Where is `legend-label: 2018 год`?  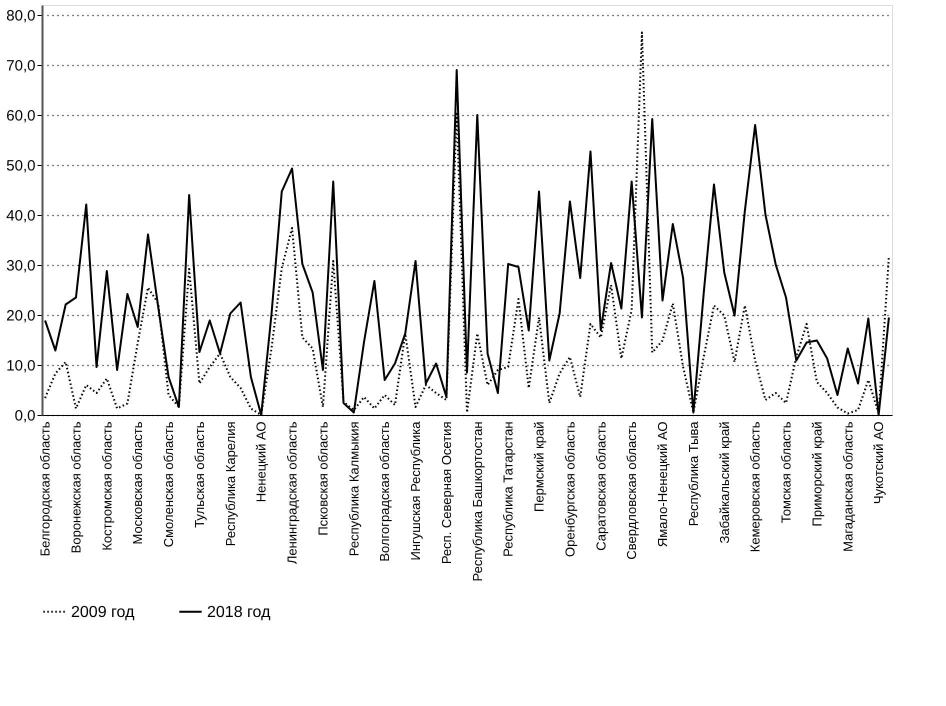
legend-label: 2018 год is located at coordinates (239, 612).